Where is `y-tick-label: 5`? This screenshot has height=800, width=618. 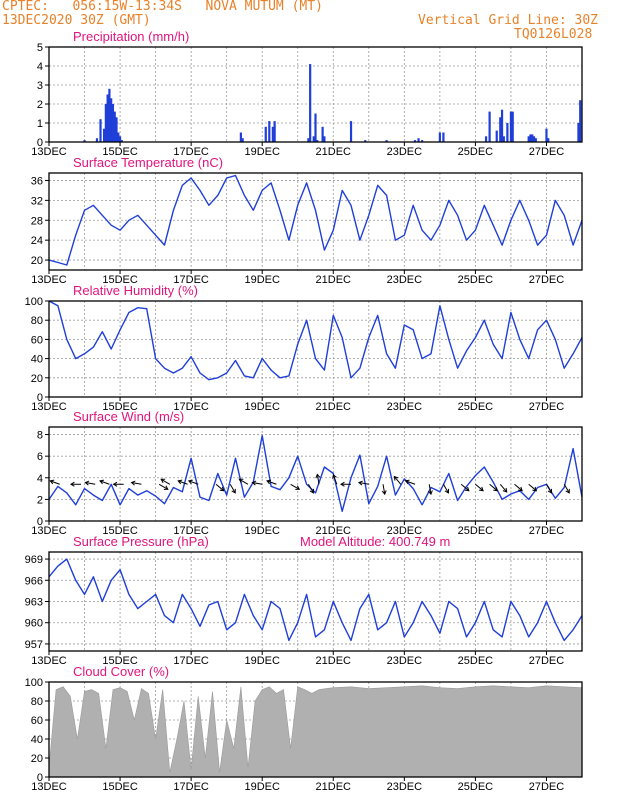
y-tick-label: 5 is located at coordinates (40, 48).